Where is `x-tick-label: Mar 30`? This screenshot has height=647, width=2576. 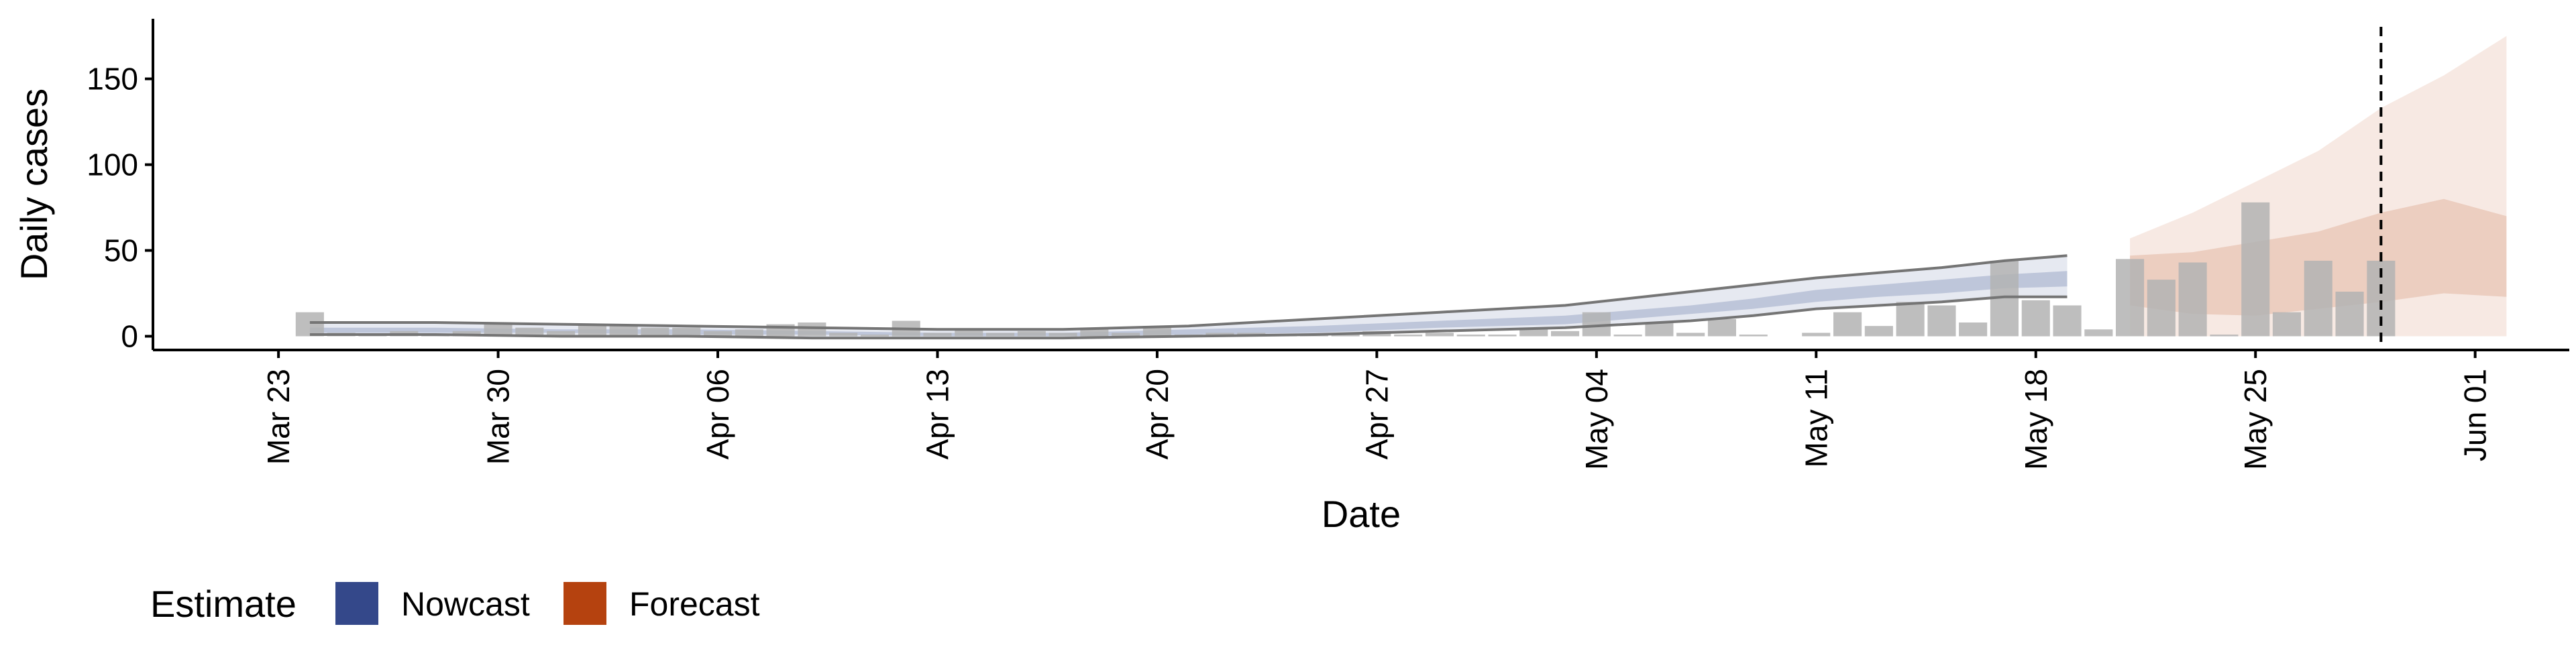
x-tick-label: Mar 30 is located at coordinates (498, 417).